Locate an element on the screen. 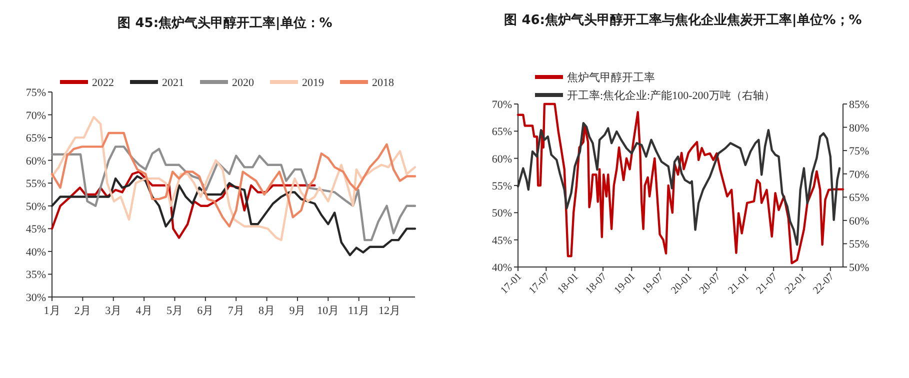 This screenshot has height=378, width=909. legend-label: 开工率:焦化企业:产能100-200万吨（右轴） is located at coordinates (671, 95).